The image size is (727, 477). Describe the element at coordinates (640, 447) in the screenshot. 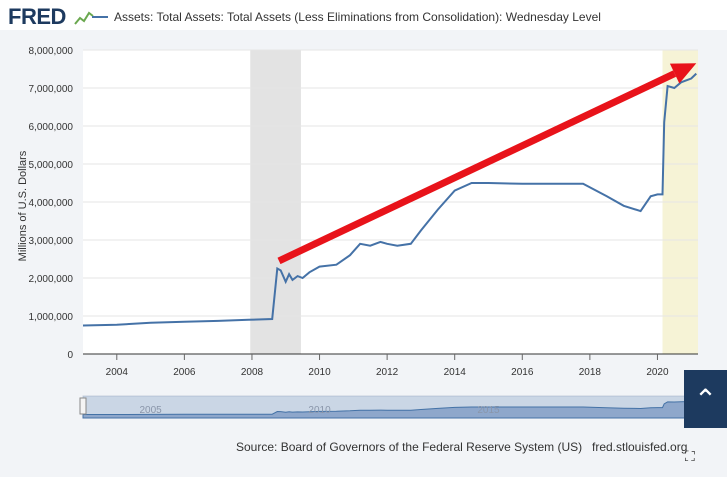

I see `site-link: fred.stlouisfed.org` at that location.